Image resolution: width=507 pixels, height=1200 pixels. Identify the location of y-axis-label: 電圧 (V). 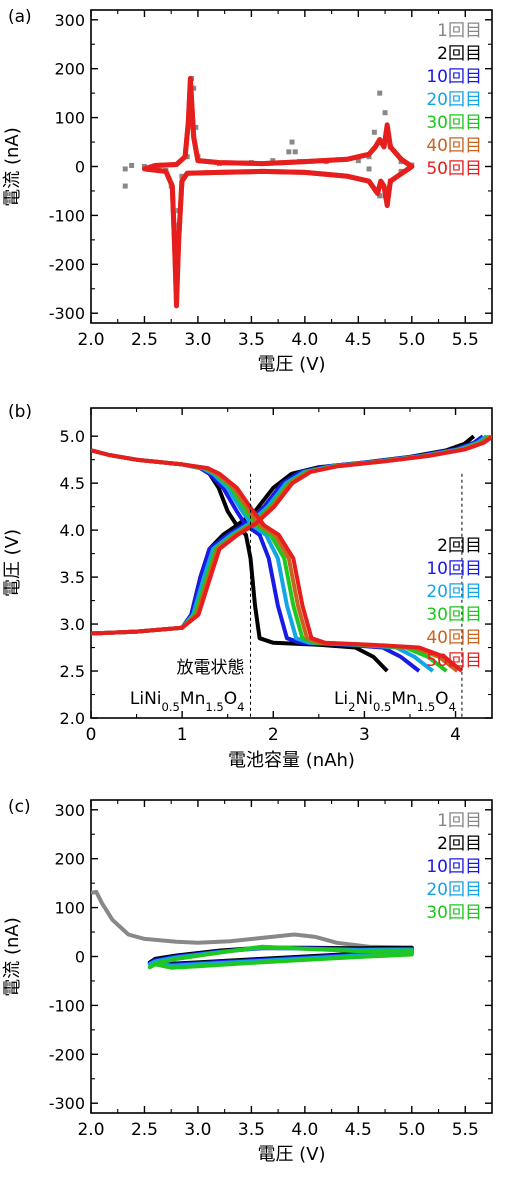
(12, 563).